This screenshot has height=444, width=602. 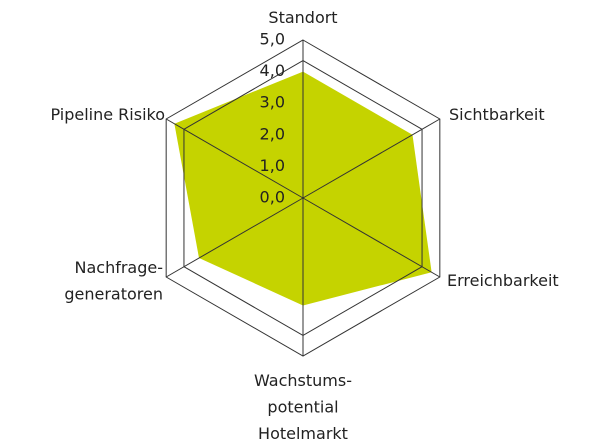 I want to click on category-label-line: Erreichbarkeit, so click(x=503, y=280).